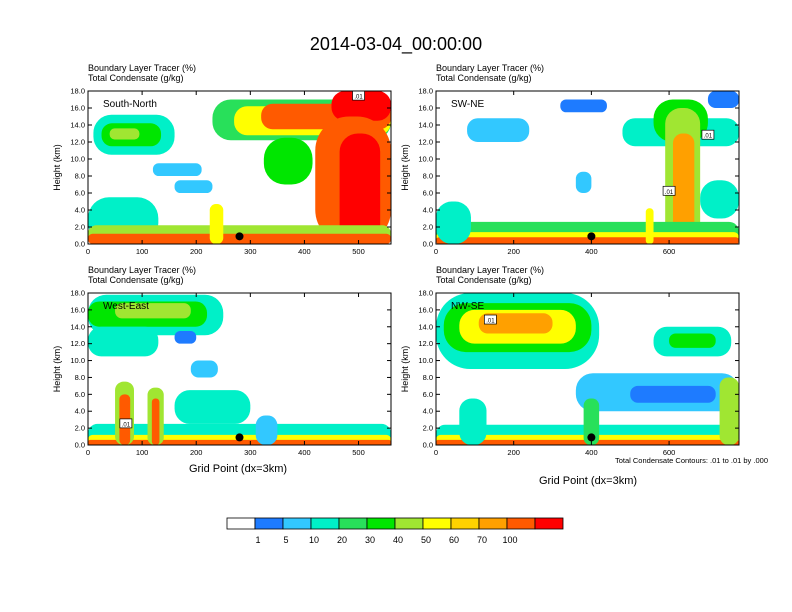 The height and width of the screenshot is (612, 792). I want to click on colorbar-label: 30, so click(370, 540).